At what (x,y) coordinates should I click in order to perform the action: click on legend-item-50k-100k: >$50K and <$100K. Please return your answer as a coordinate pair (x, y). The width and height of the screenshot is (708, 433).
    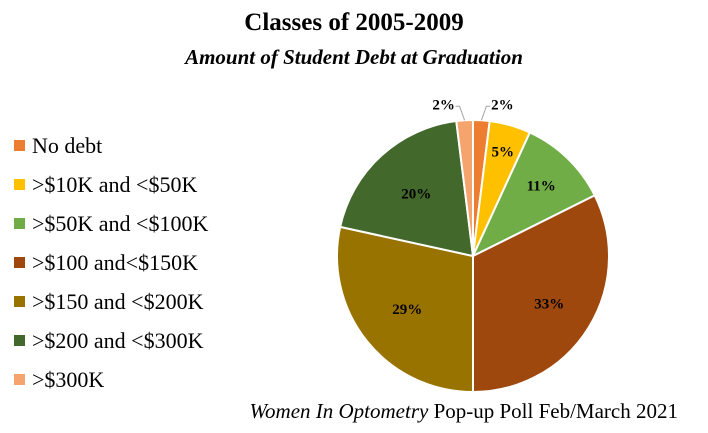
    Looking at the image, I should click on (111, 223).